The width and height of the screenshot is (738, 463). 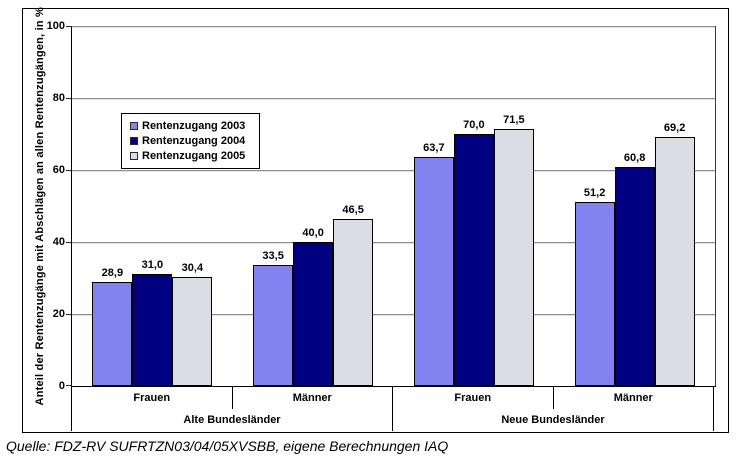 What do you see at coordinates (634, 158) in the screenshot?
I see `bar-value-label: 60,8` at bounding box center [634, 158].